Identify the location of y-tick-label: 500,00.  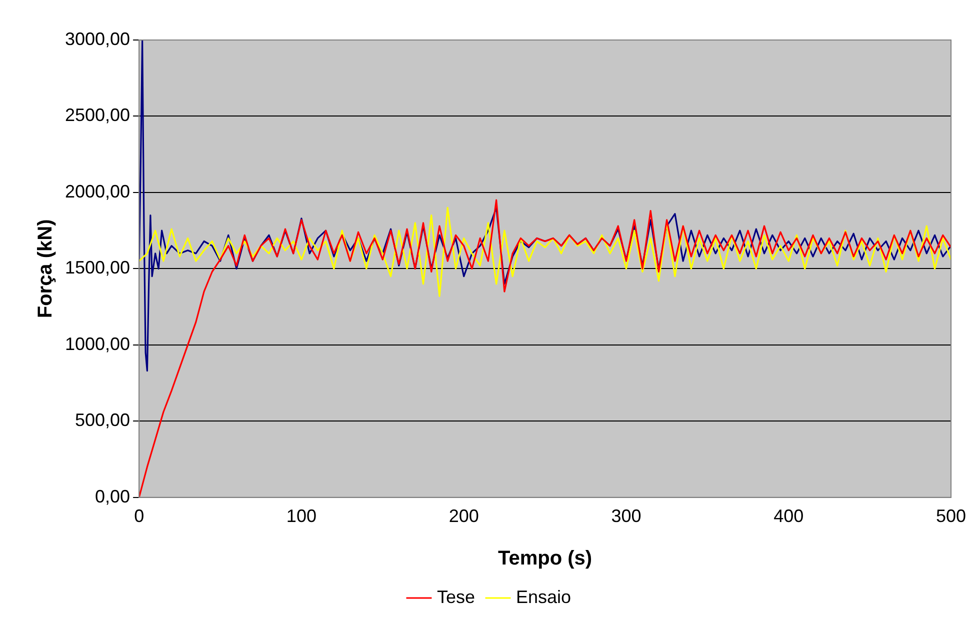
(102, 420).